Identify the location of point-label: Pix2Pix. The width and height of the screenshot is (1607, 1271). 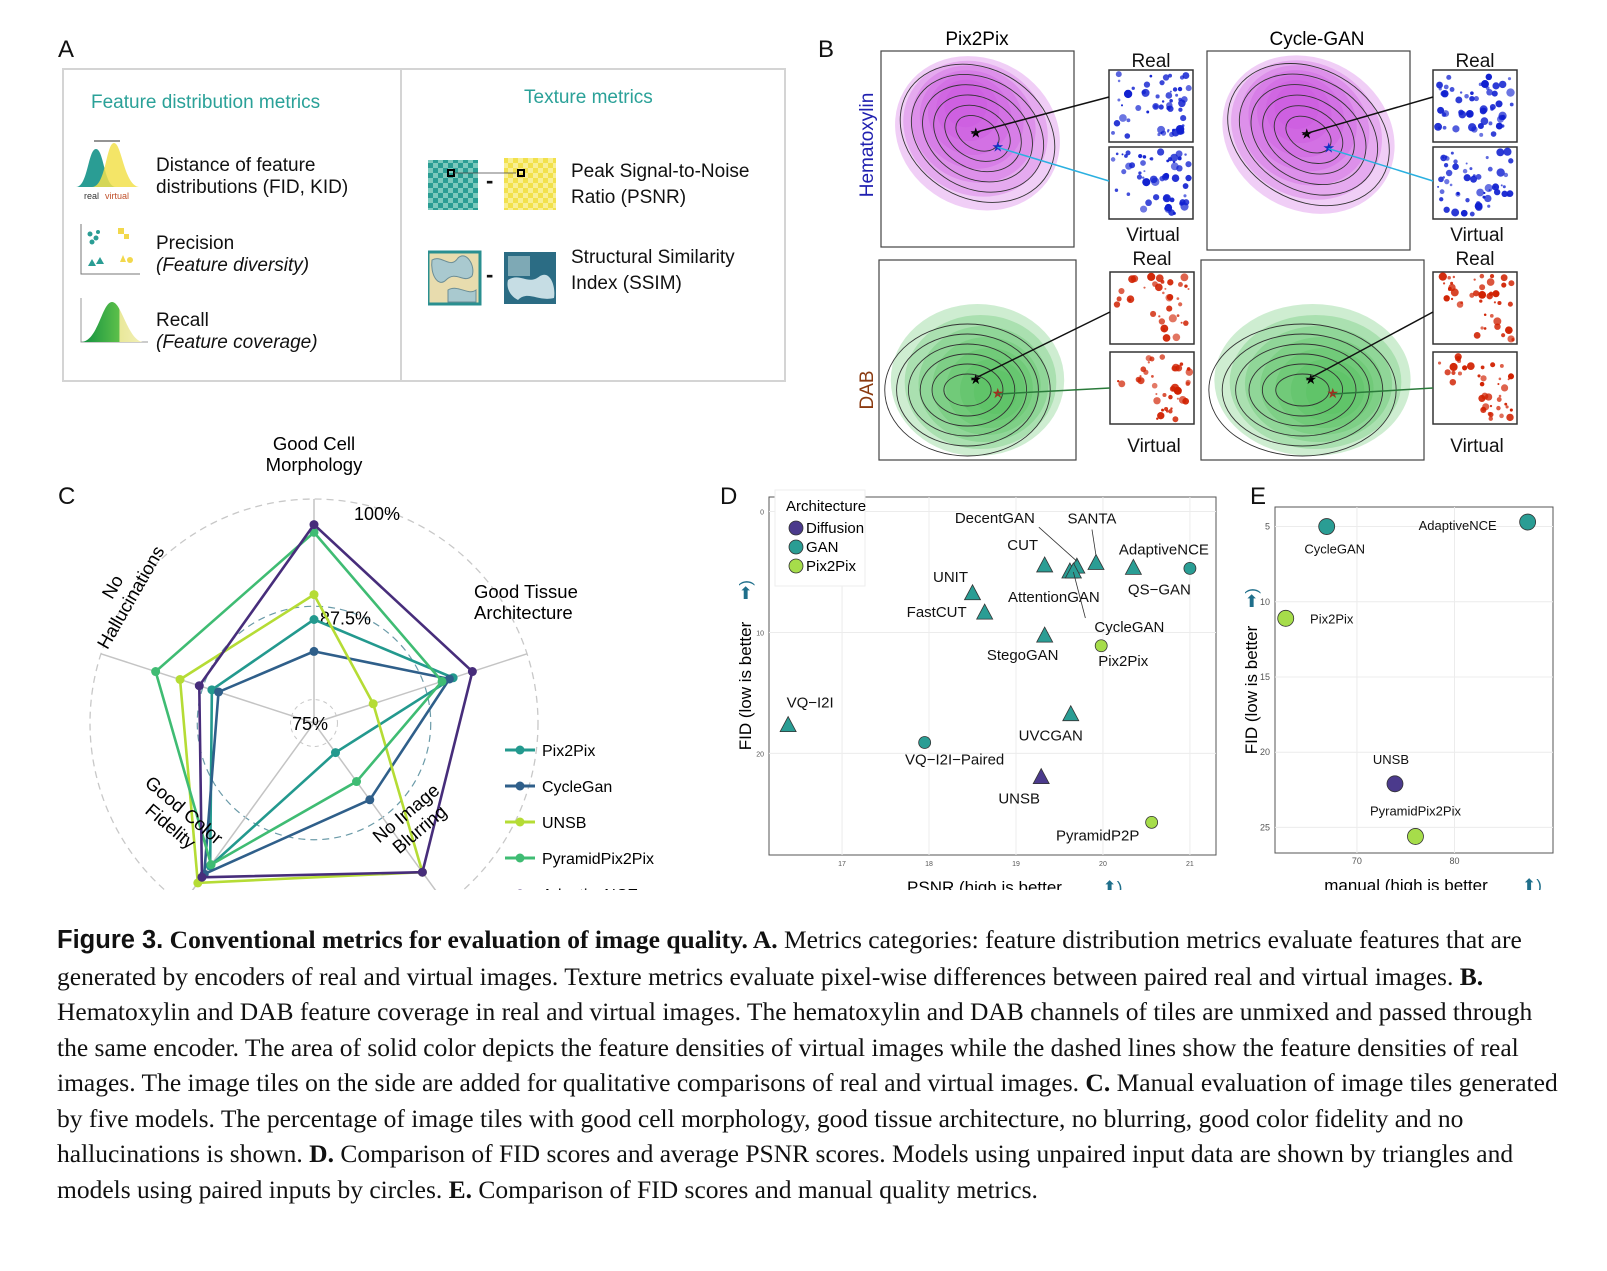
(1332, 618).